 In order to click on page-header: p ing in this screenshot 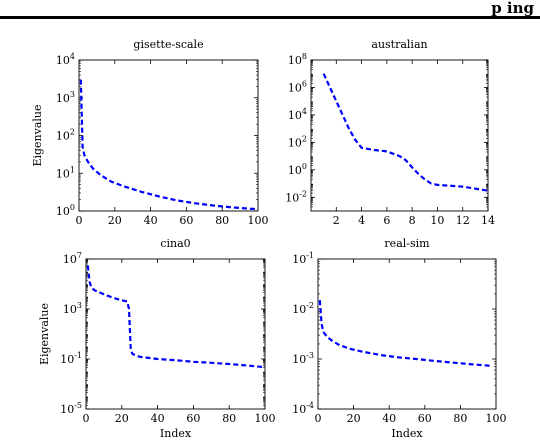, I will do `click(270, 9)`.